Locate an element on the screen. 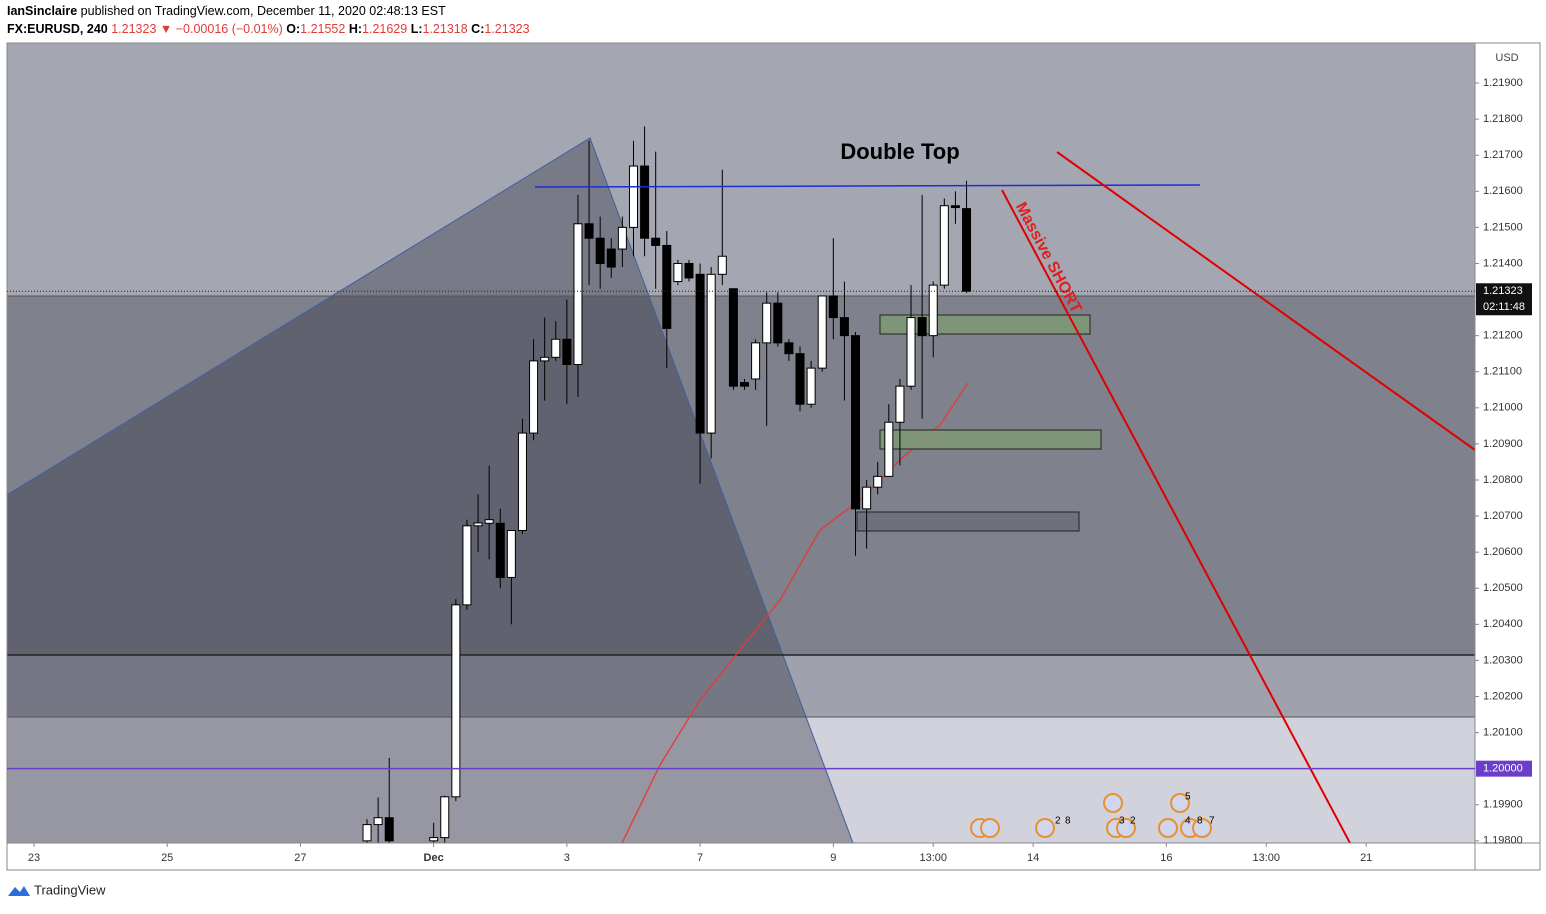 This screenshot has width=1546, height=914. y-tick-label: 1.20700 is located at coordinates (1503, 516).